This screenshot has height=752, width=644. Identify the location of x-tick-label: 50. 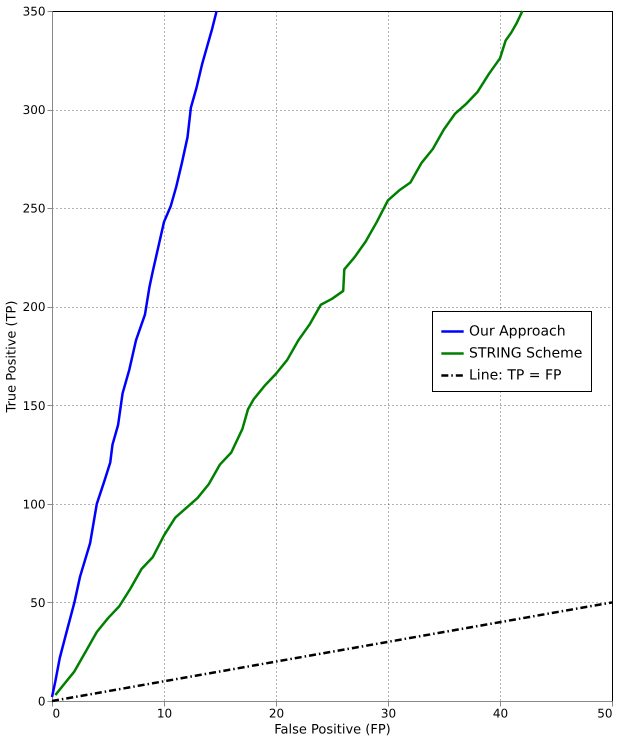
(604, 713).